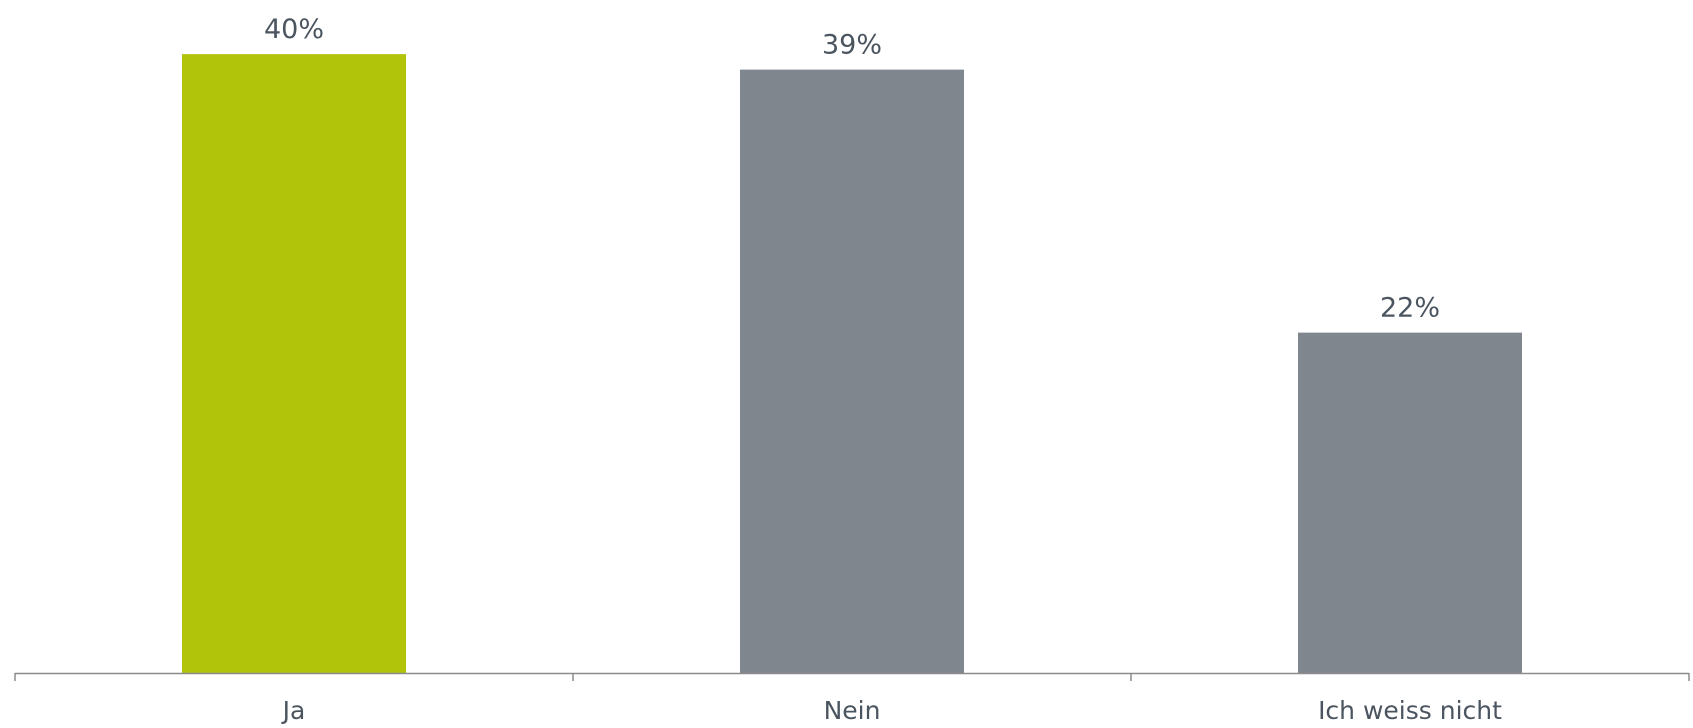  I want to click on x-tick-label-ja: Ja, so click(293, 710).